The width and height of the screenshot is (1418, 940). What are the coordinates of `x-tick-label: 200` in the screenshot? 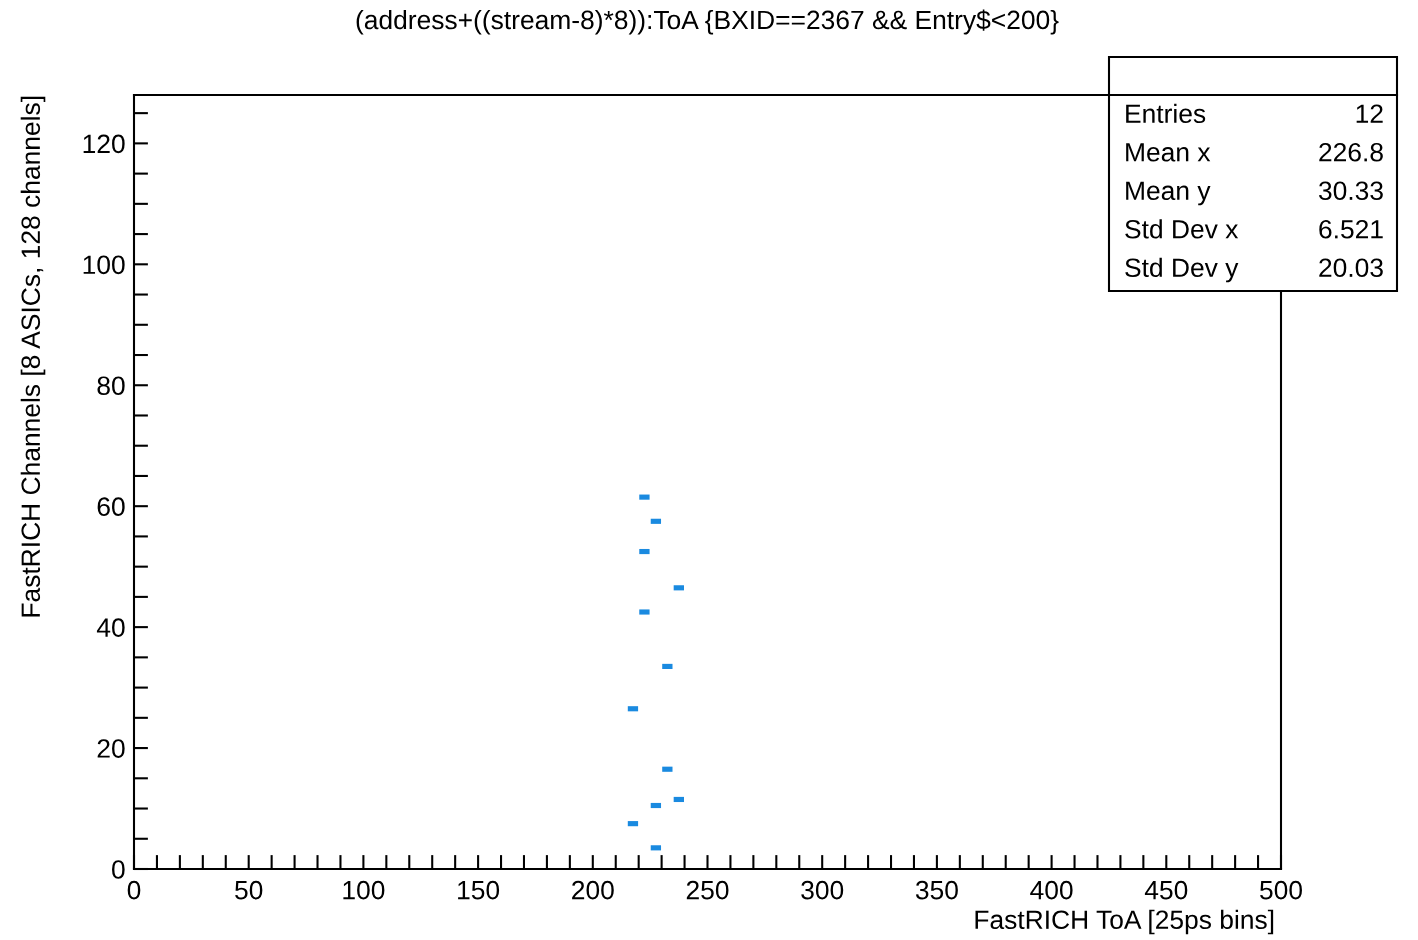 It's located at (593, 890).